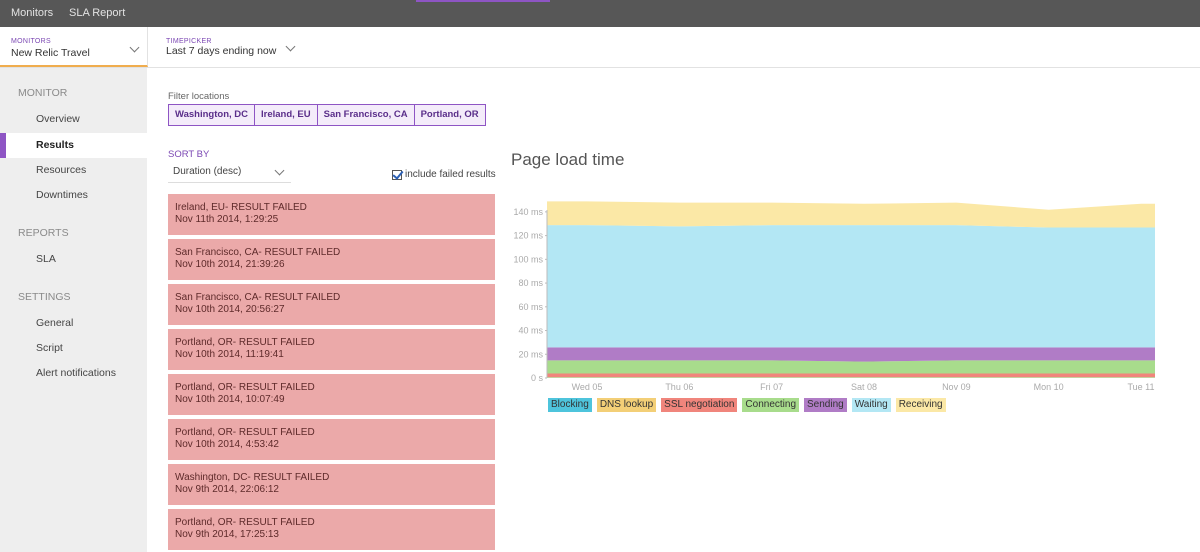 This screenshot has height=552, width=1200. Describe the element at coordinates (97, 13) in the screenshot. I see `topnav-sla-report-link: SLA Report` at that location.